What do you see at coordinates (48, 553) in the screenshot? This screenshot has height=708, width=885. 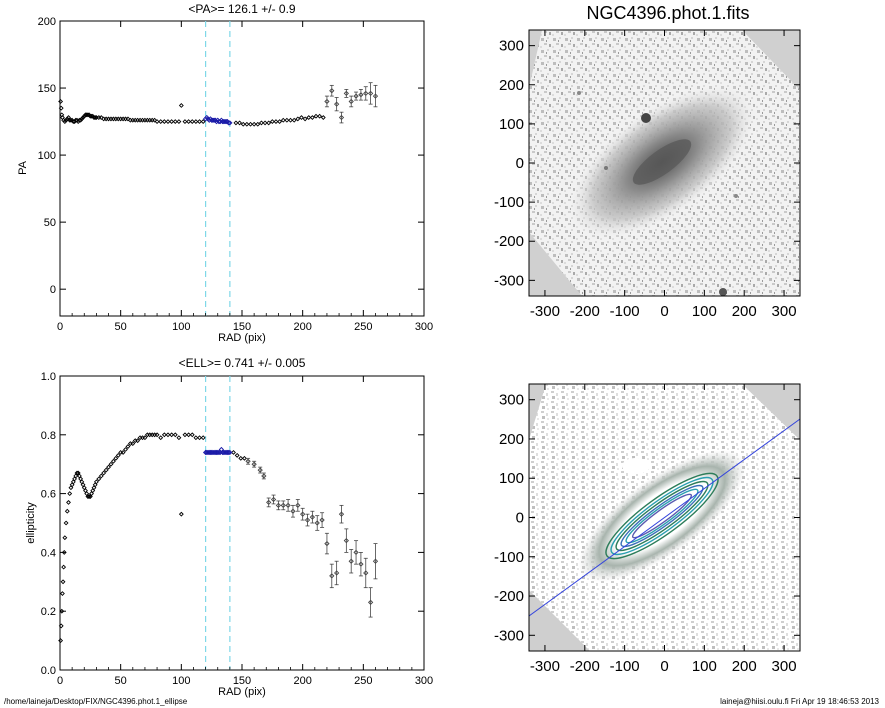 I see `ell-ytick-label: 0.4` at bounding box center [48, 553].